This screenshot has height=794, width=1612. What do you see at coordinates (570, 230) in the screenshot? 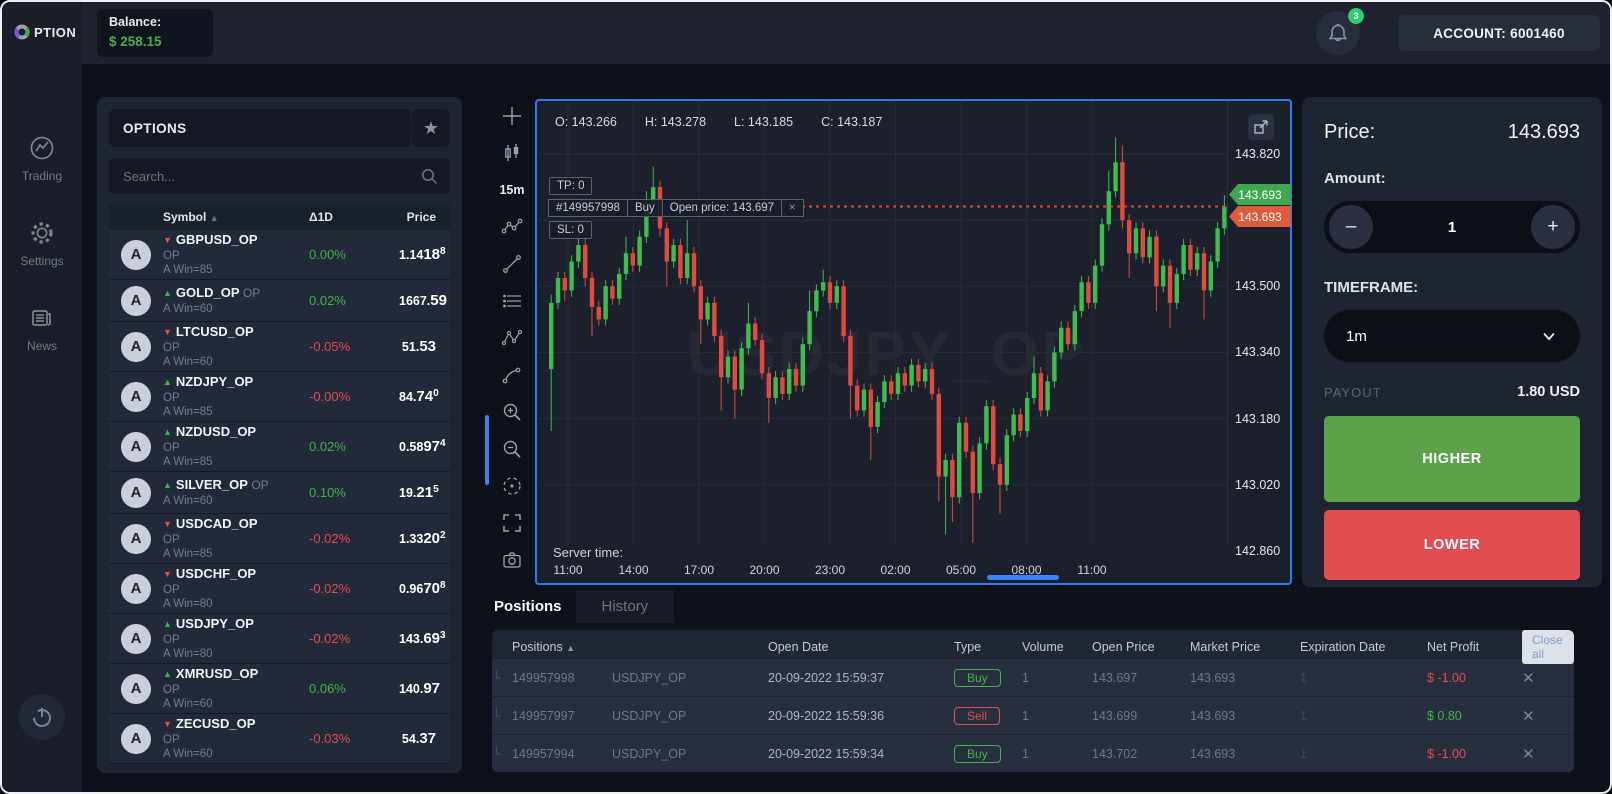
I see `stop-loss-label: SL: 0` at bounding box center [570, 230].